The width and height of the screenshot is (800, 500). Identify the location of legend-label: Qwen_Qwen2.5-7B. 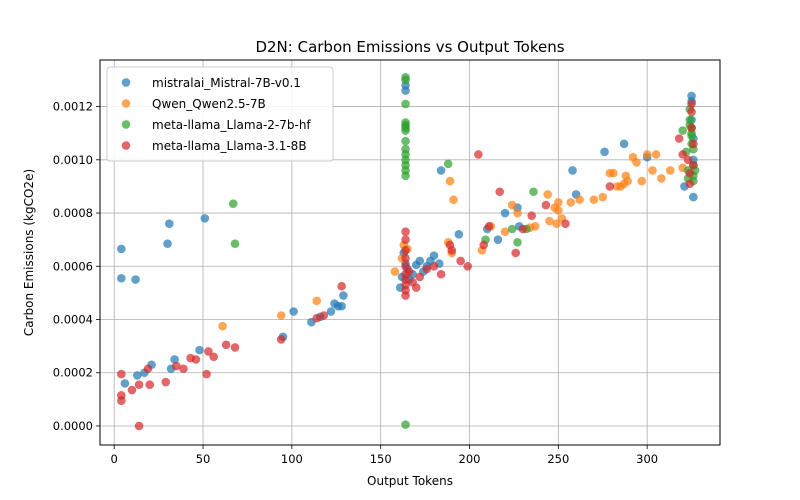
(209, 104).